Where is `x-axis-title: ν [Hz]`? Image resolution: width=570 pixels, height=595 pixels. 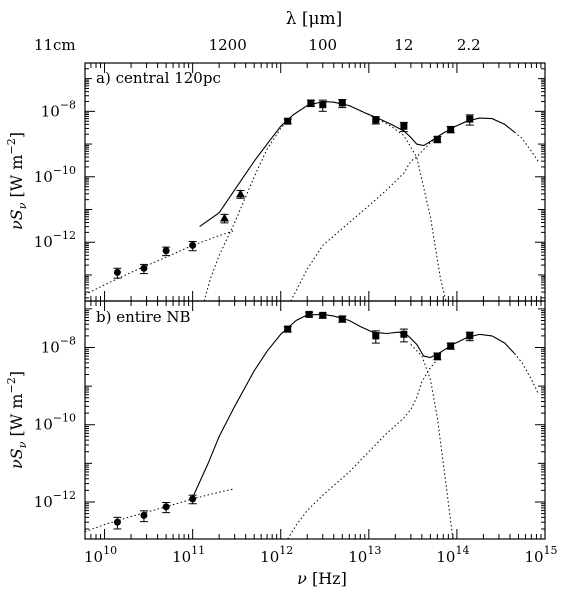 x-axis-title: ν [Hz] is located at coordinates (322, 578).